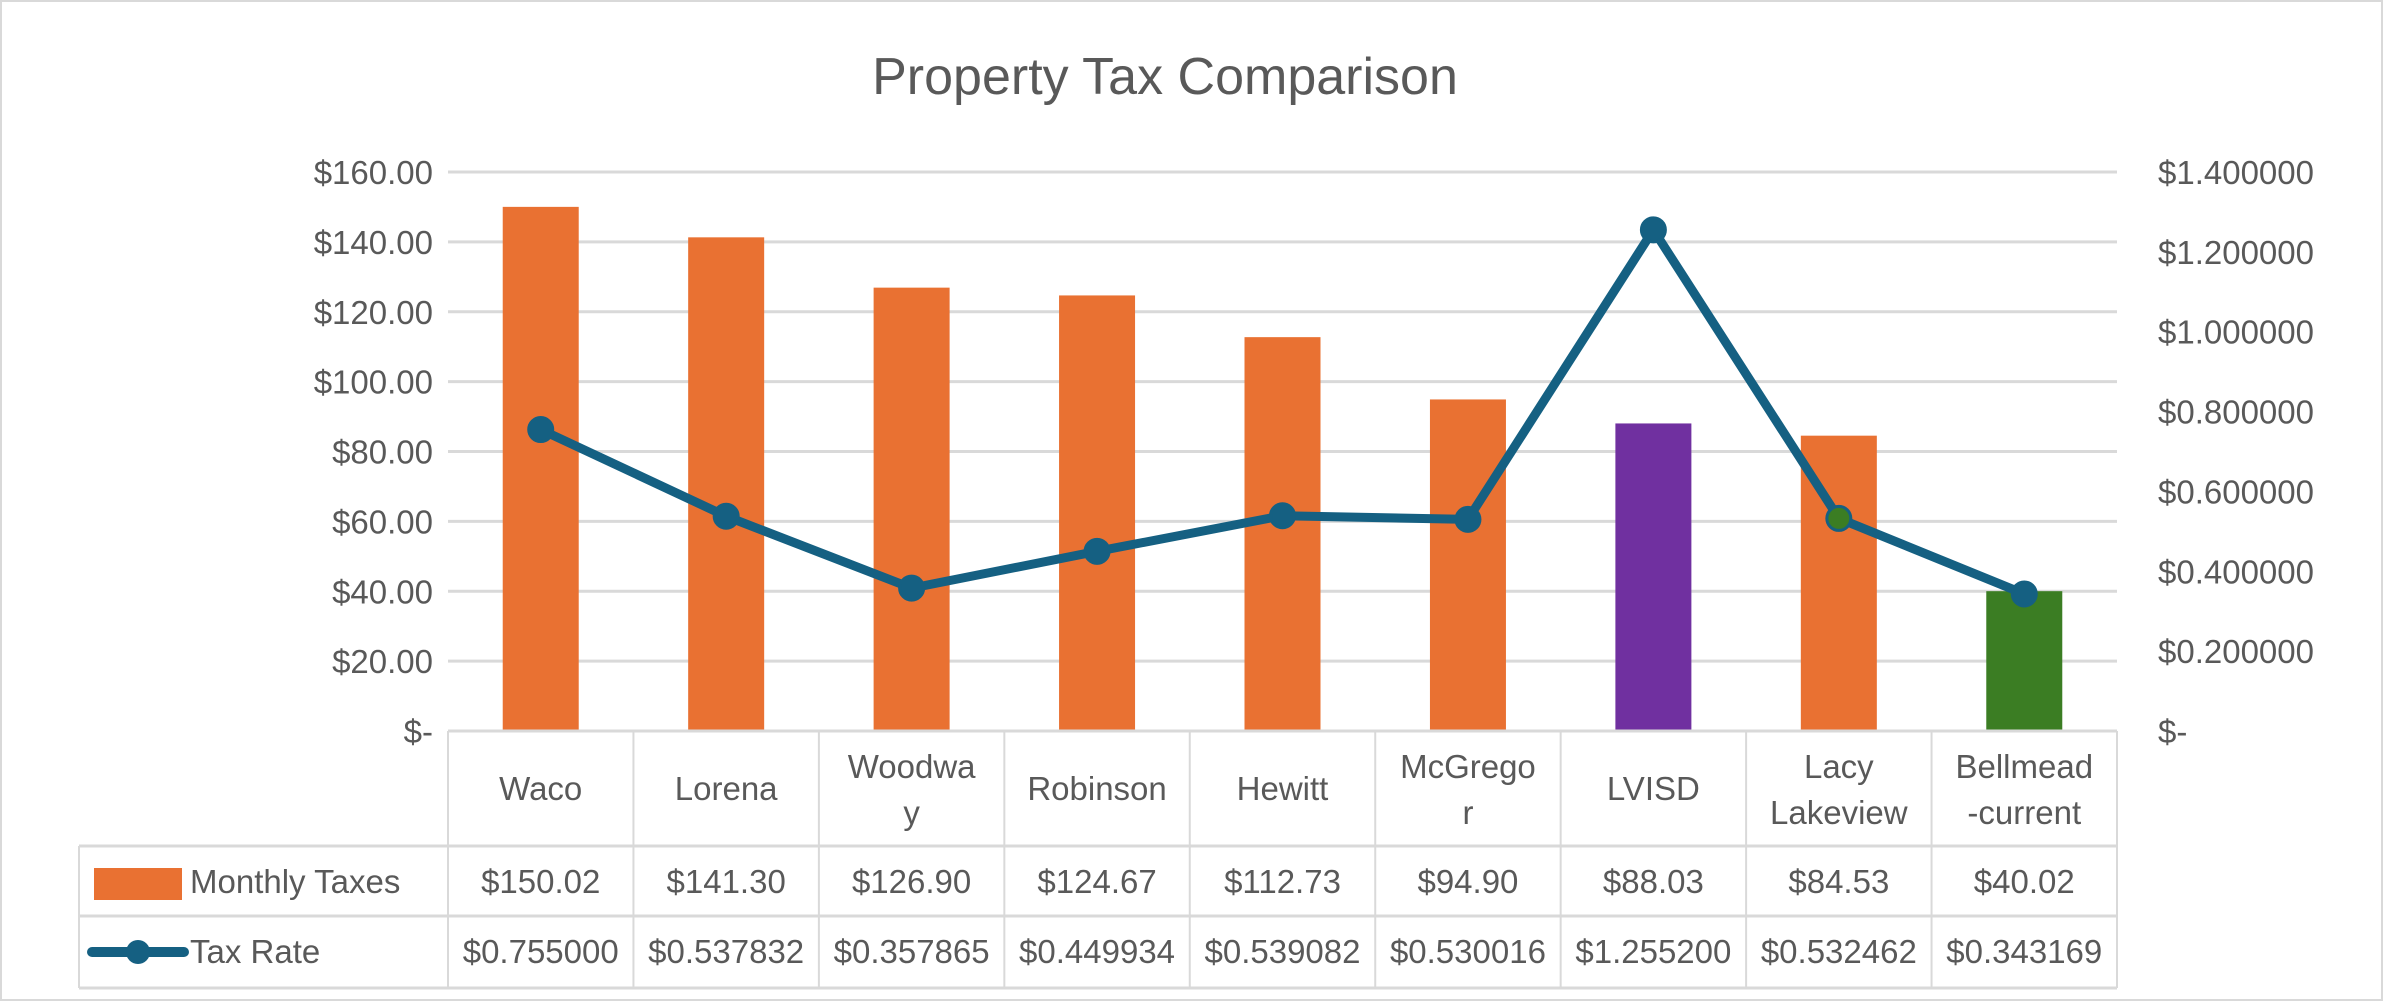 This screenshot has height=1001, width=2383. Describe the element at coordinates (2236, 491) in the screenshot. I see `right-axis-tick-label: $0.600000` at that location.